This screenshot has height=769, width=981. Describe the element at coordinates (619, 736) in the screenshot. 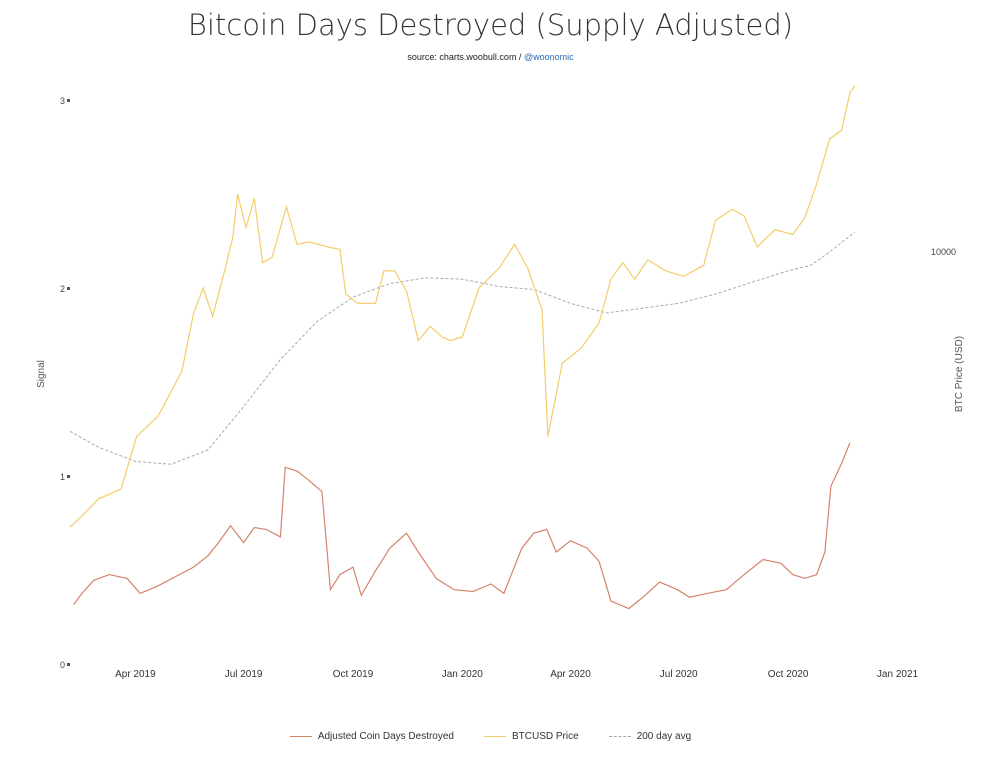

I see `legend-swatch-avg` at that location.